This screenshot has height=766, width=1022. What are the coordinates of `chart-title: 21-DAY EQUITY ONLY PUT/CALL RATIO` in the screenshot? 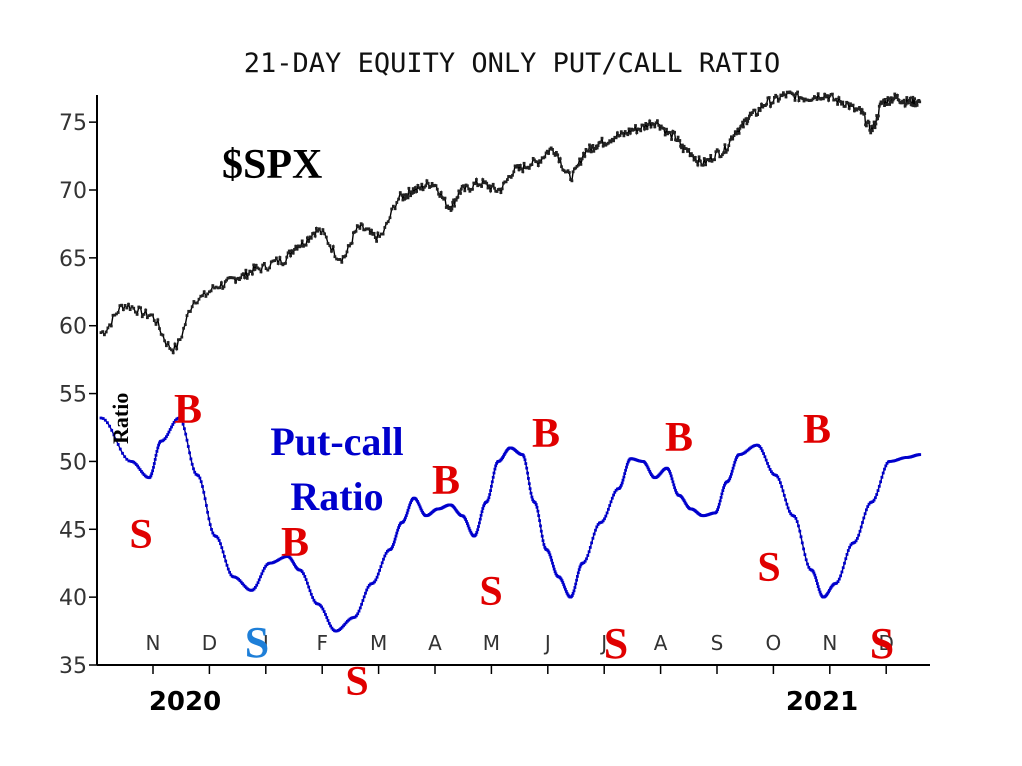 It's located at (512, 63).